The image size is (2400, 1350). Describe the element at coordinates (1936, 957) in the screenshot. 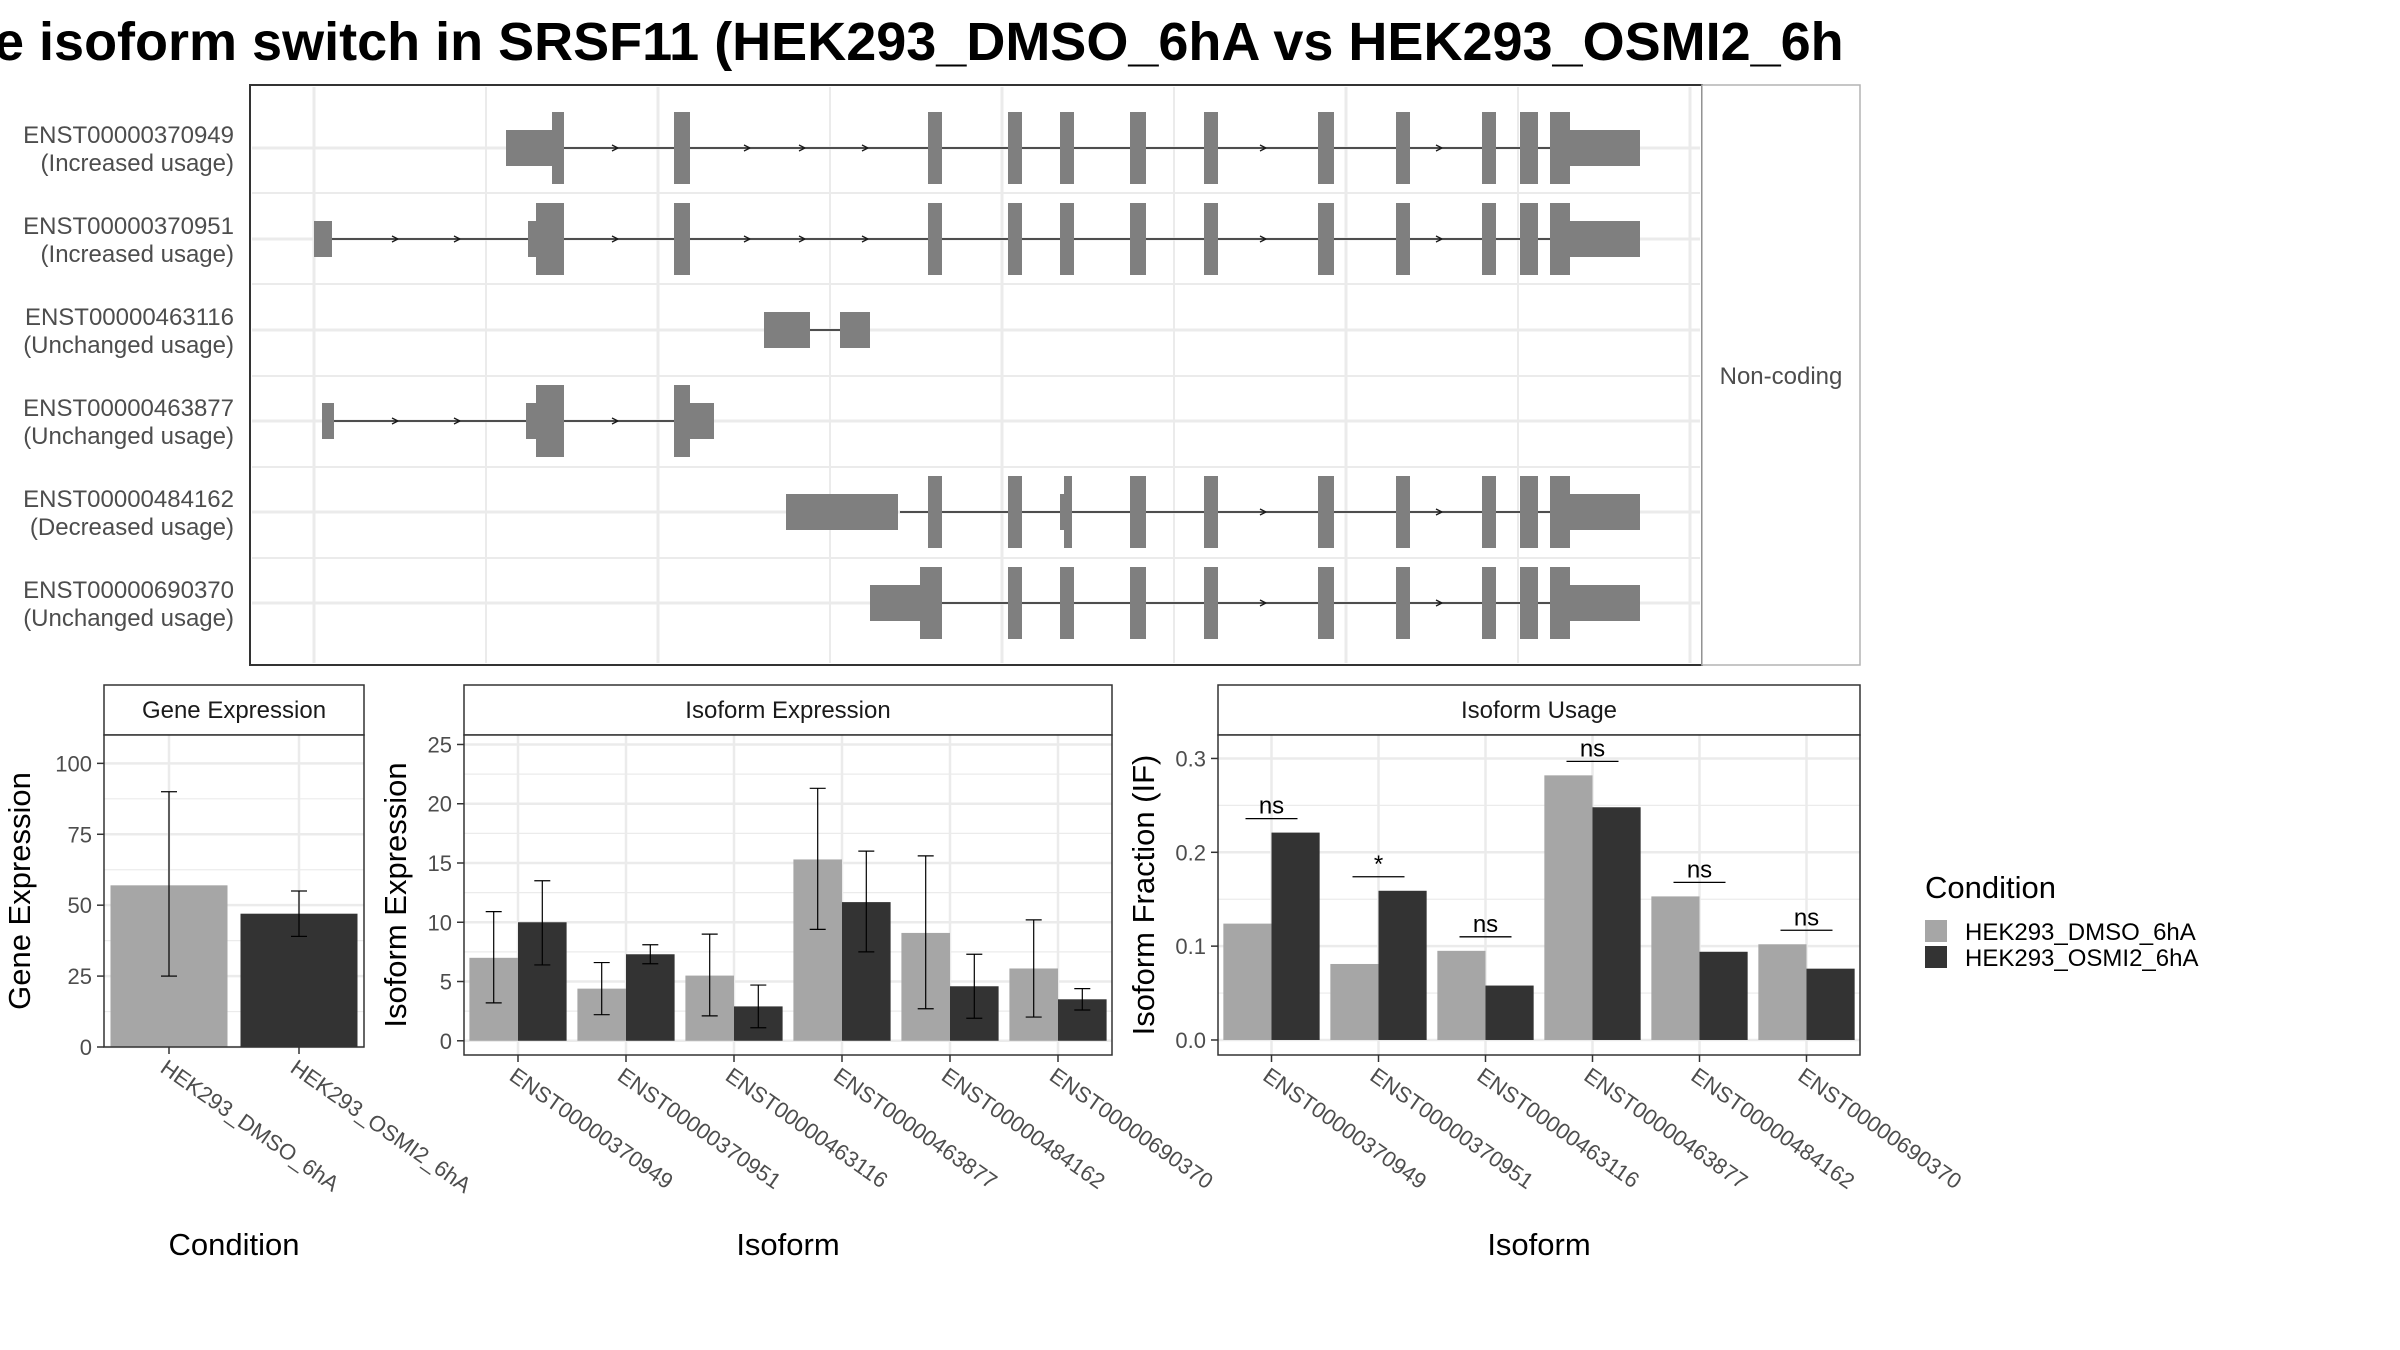

I see `legend-key-osmi` at that location.